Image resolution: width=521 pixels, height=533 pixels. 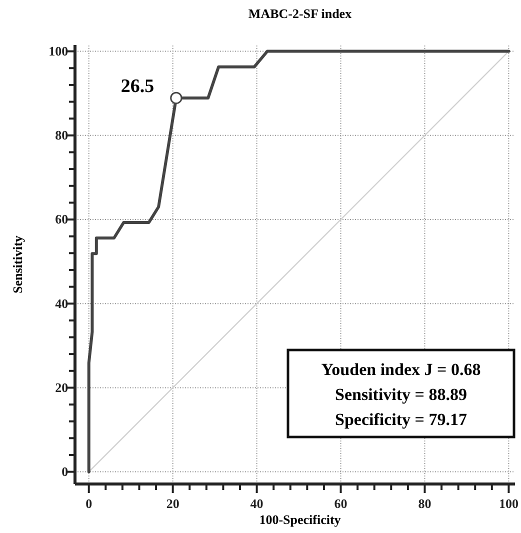 What do you see at coordinates (401, 369) in the screenshot?
I see `annotation: Youden index J = 0.68` at bounding box center [401, 369].